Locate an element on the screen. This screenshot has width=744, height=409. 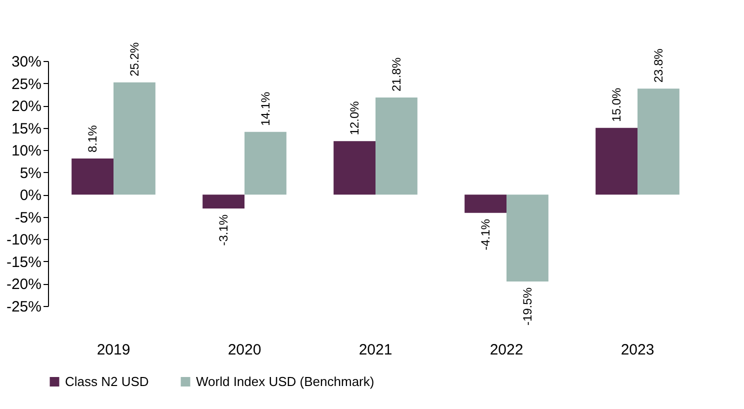
y-tick-label: 10% is located at coordinates (26, 151).